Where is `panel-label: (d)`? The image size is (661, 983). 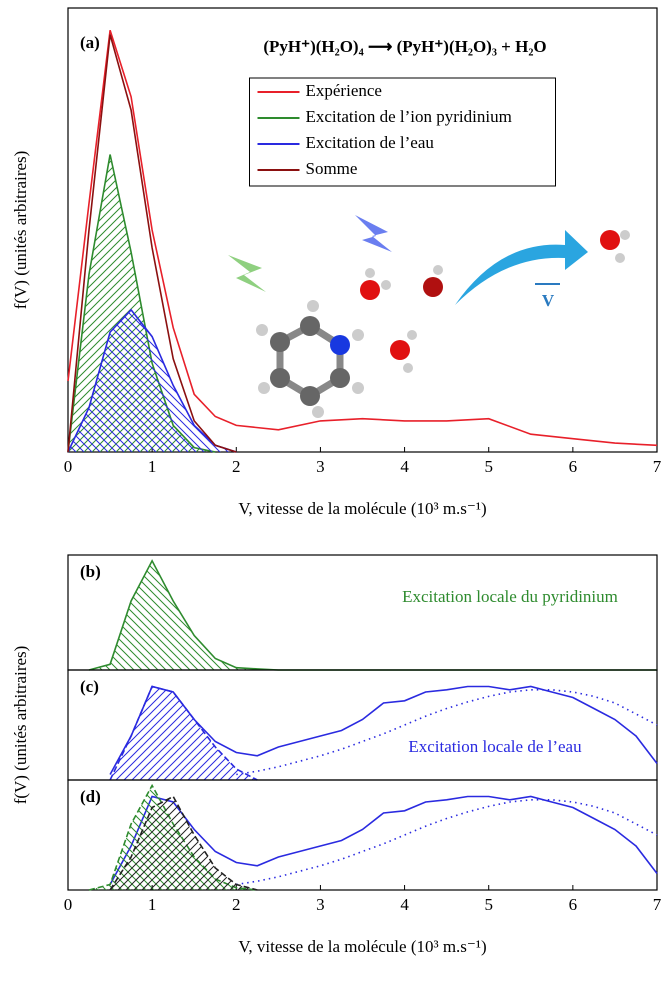
panel-label: (d) is located at coordinates (90, 796).